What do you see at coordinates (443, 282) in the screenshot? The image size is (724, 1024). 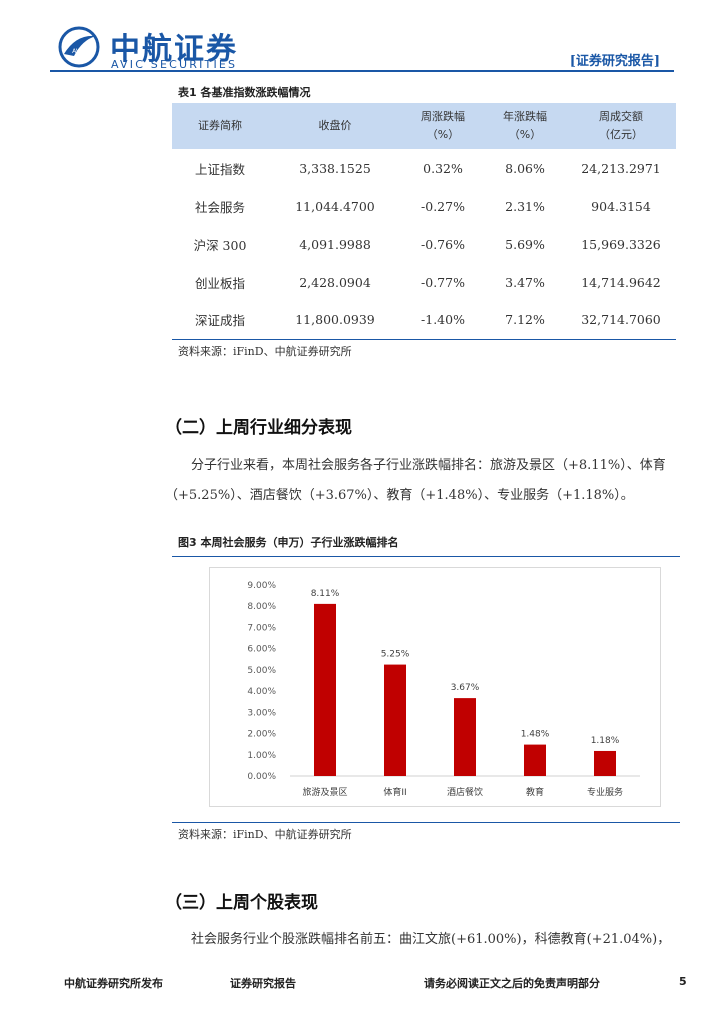 I see `table-cell: -0.77%` at bounding box center [443, 282].